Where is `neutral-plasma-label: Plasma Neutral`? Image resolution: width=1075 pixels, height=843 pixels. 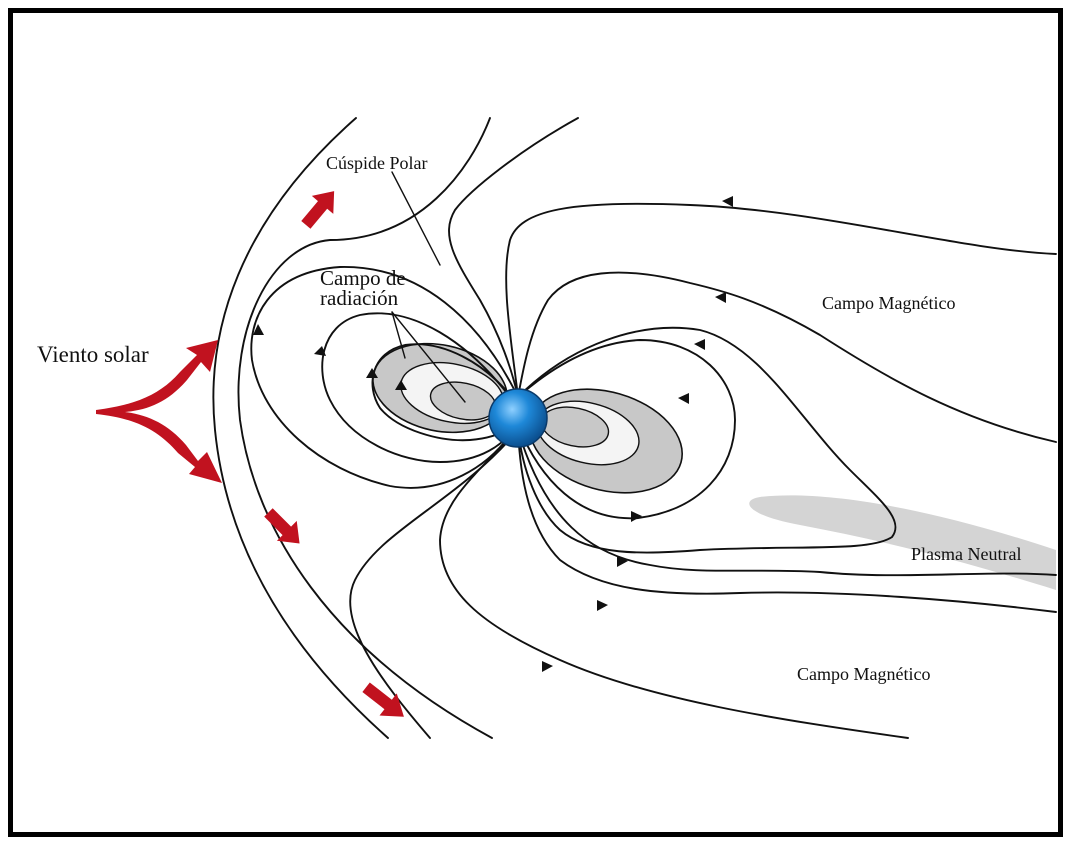 neutral-plasma-label: Plasma Neutral is located at coordinates (966, 554).